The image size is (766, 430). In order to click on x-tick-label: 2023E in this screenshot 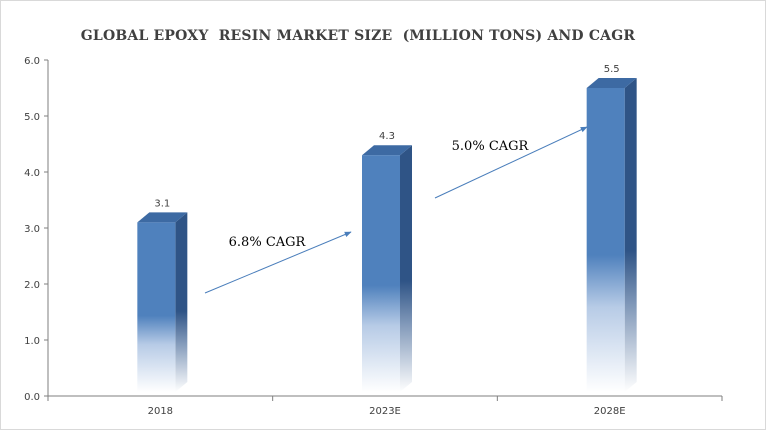, I will do `click(385, 411)`.